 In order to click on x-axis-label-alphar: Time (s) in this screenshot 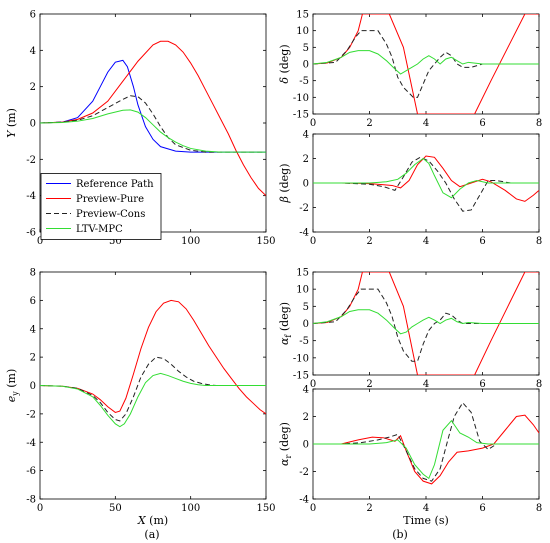, I will do `click(426, 520)`.